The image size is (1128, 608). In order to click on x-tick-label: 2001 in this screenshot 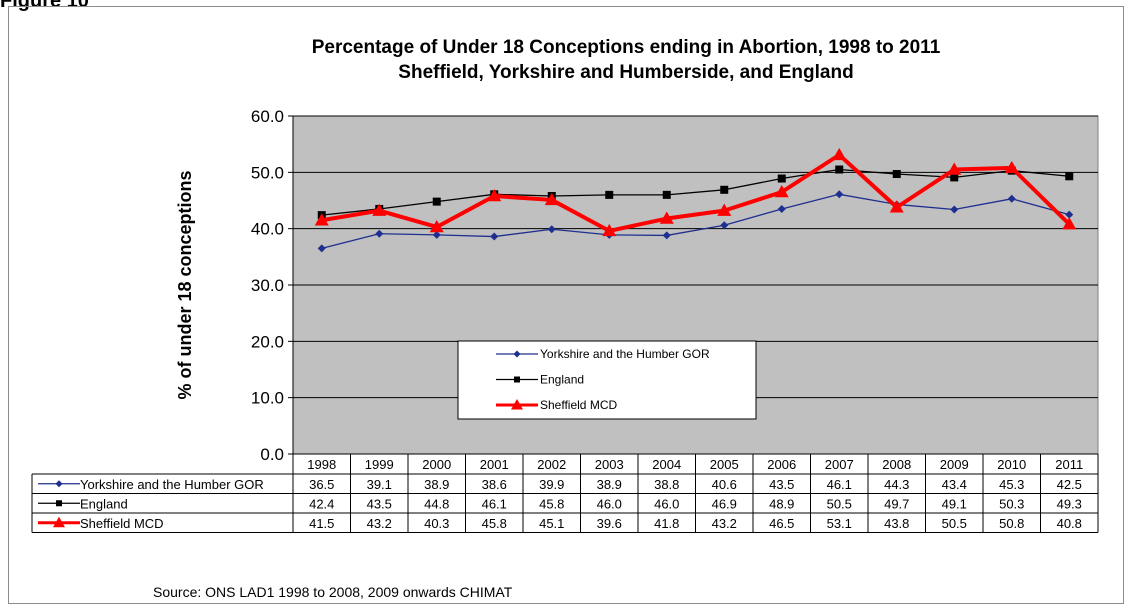, I will do `click(494, 464)`.